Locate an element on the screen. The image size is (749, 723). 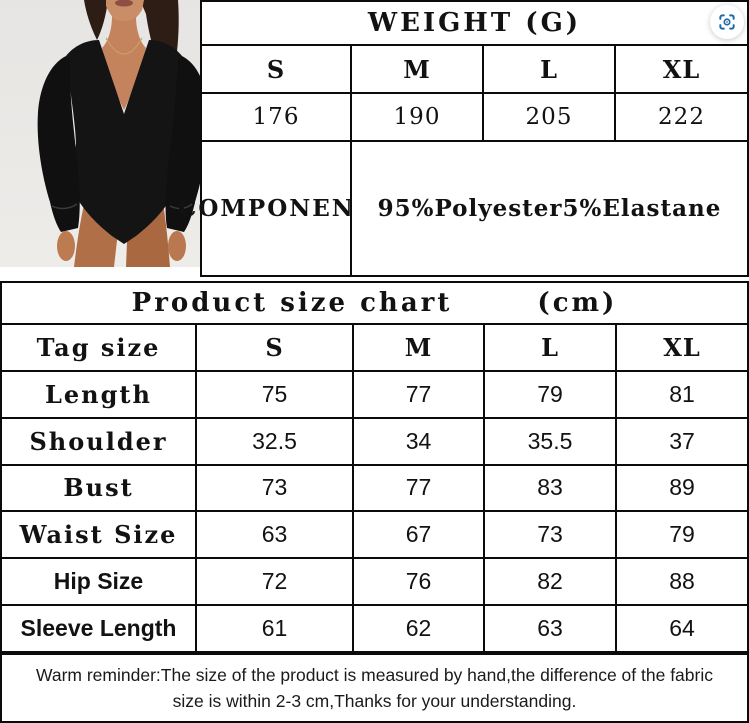
product-photo is located at coordinates (100, 133).